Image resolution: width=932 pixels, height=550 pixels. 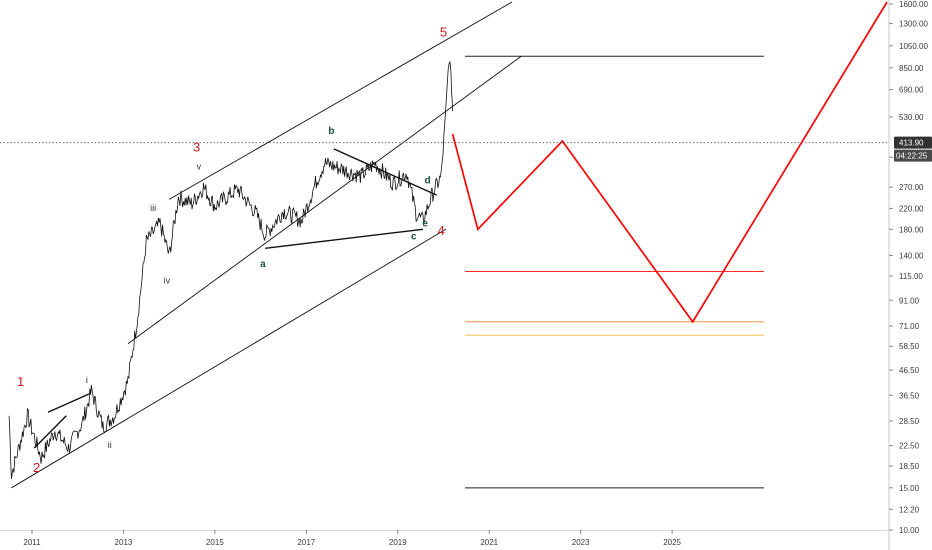 I want to click on y-tick-label-16: 36.50, so click(x=909, y=395).